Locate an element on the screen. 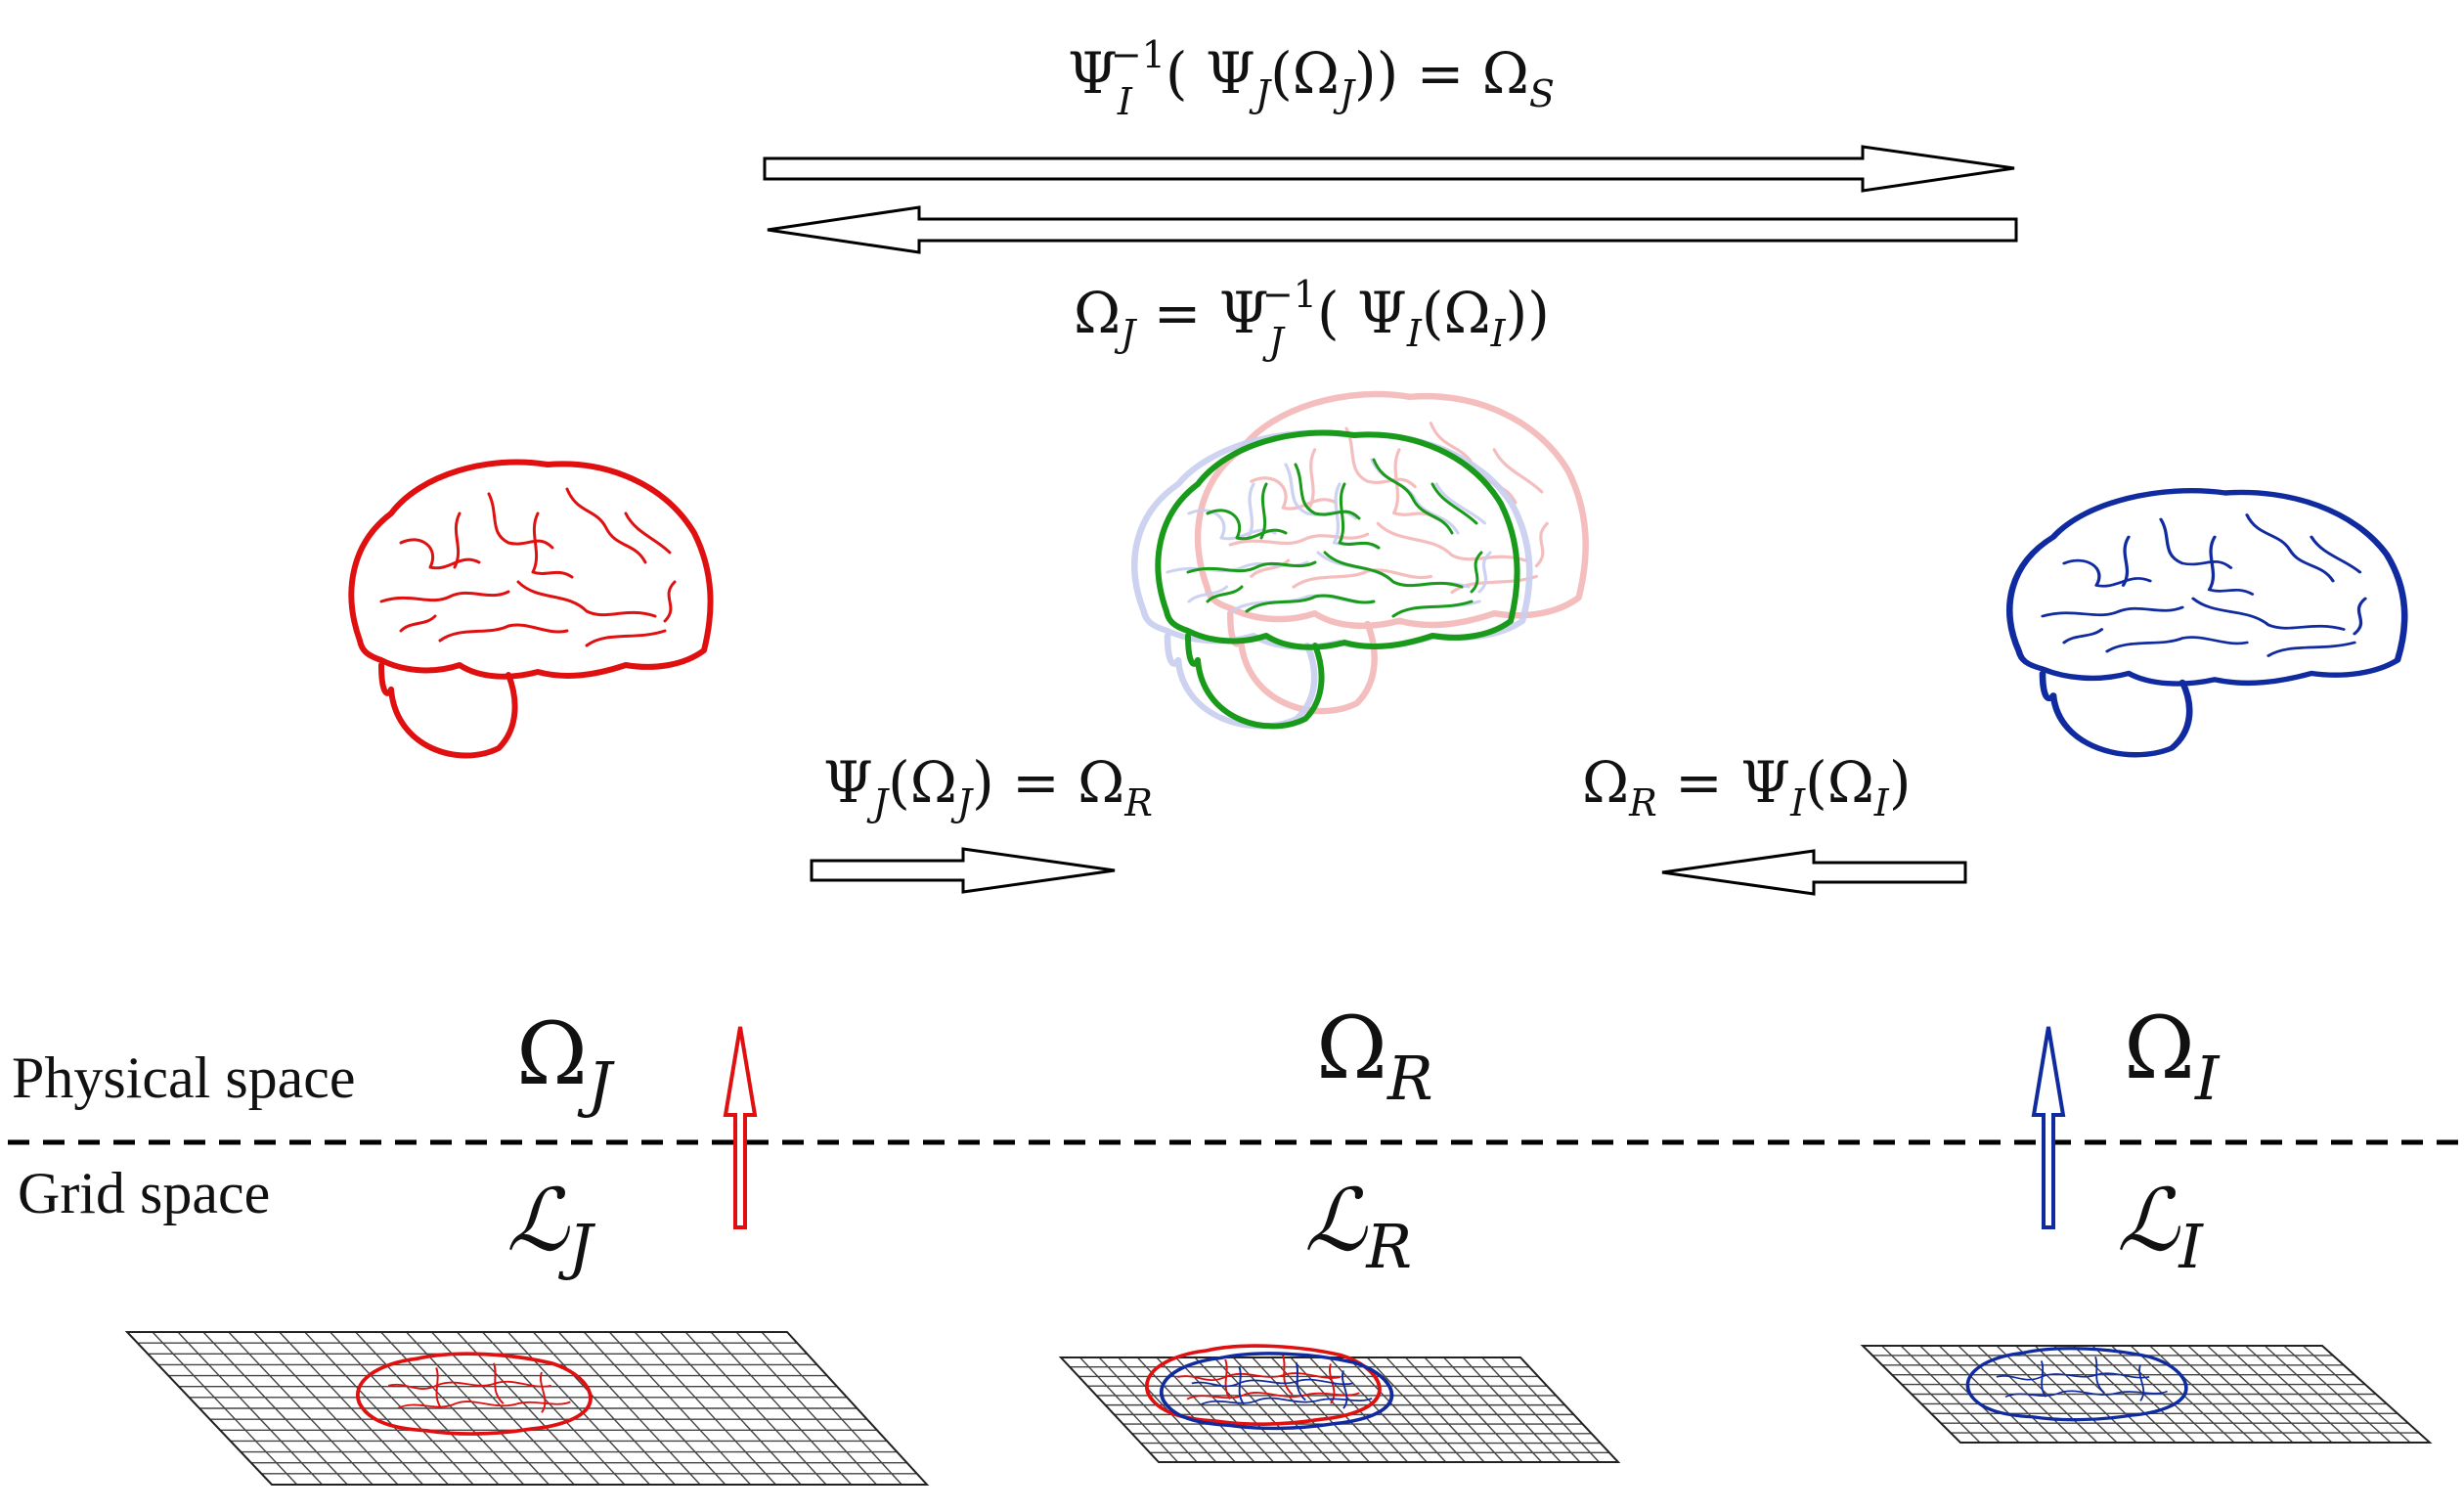  grid-j is located at coordinates (527, 1408).